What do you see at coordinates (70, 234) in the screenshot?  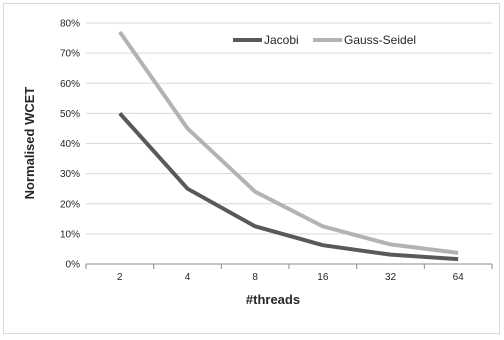 I see `y-tick-label: 10%` at bounding box center [70, 234].